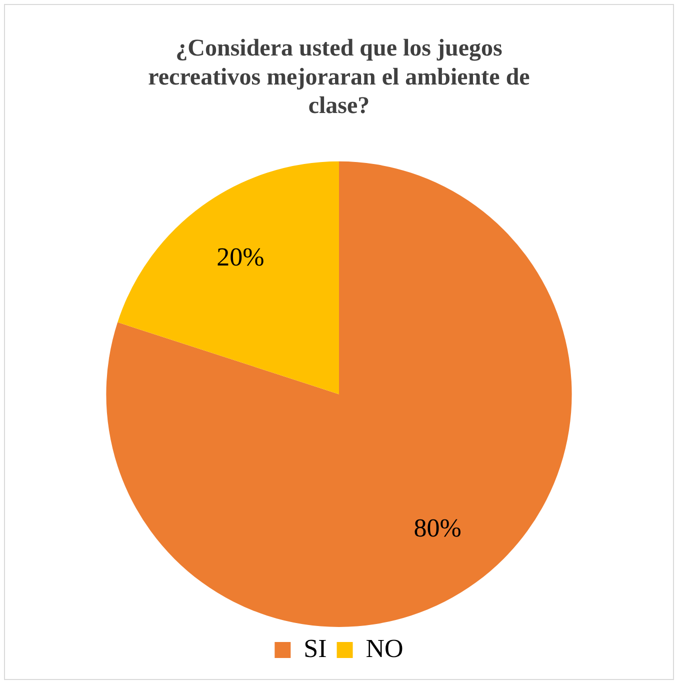 Image resolution: width=678 pixels, height=684 pixels. I want to click on legend-label: SI, so click(315, 648).